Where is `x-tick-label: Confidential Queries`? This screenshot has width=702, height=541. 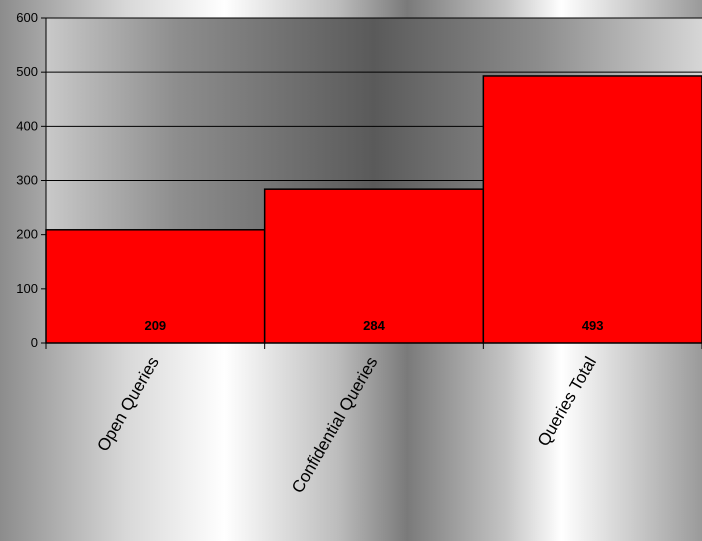
x-tick-label: Confidential Queries is located at coordinates (334, 425).